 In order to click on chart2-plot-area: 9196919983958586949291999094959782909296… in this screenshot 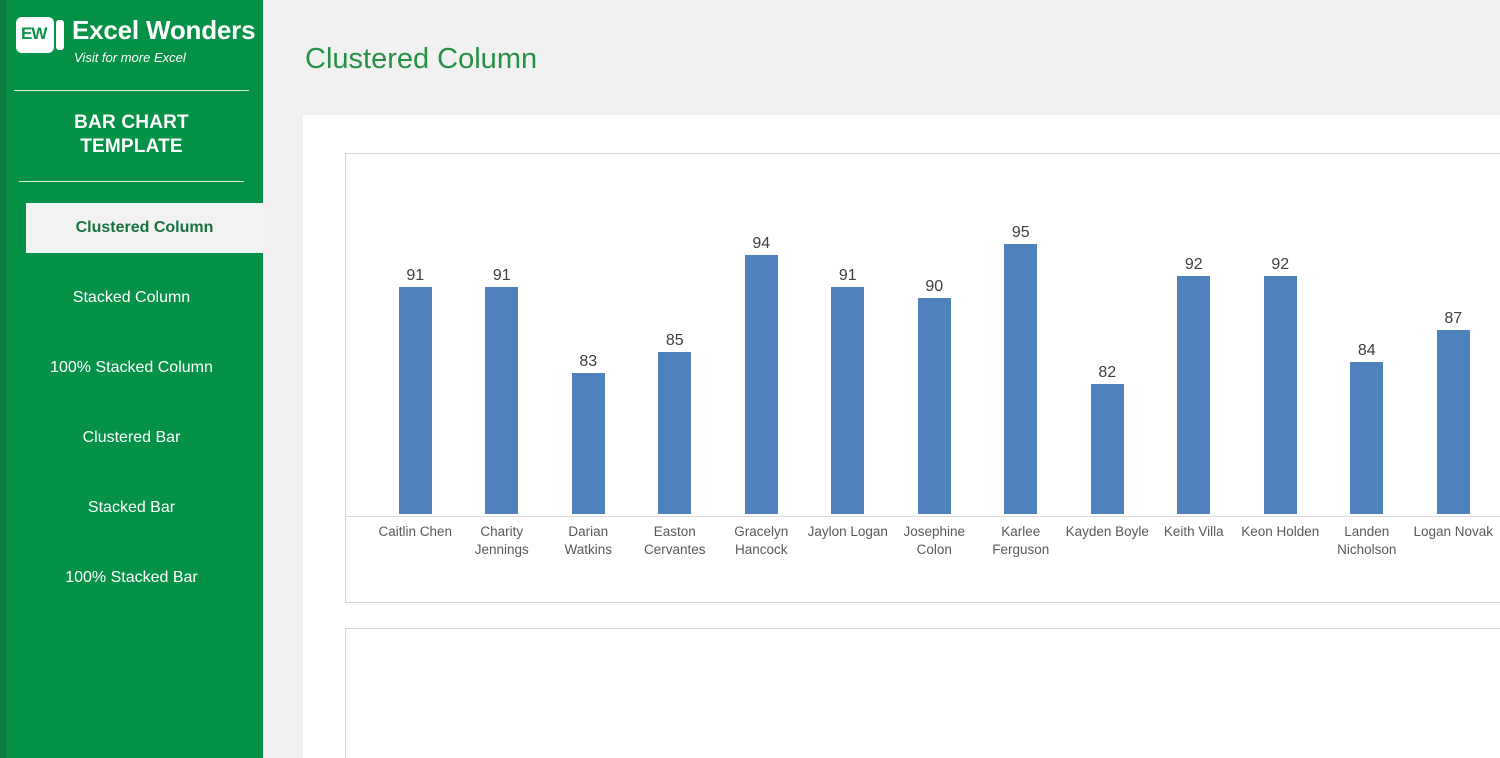, I will do `click(923, 693)`.